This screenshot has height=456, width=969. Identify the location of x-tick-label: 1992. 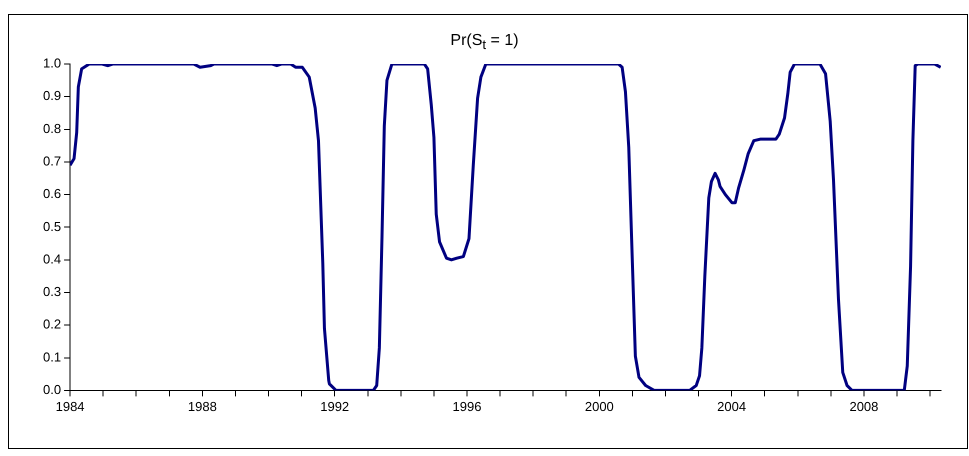
(335, 406).